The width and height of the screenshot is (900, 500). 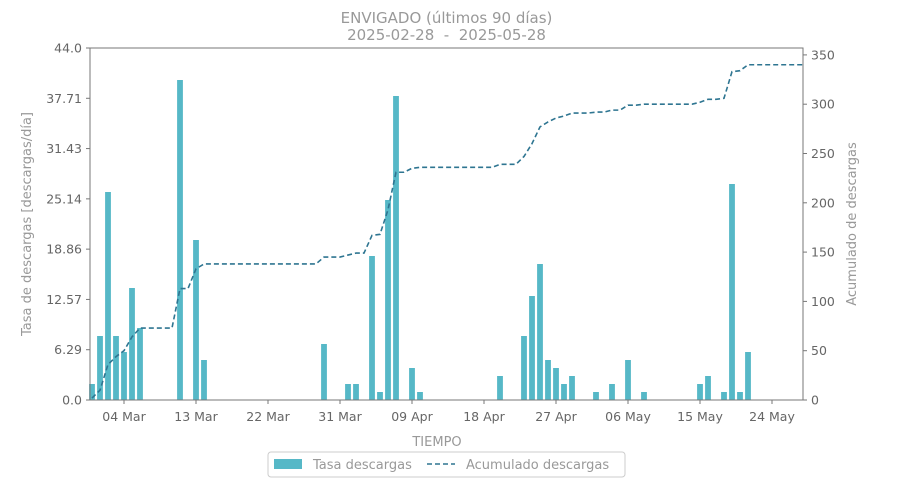 What do you see at coordinates (64, 299) in the screenshot?
I see `y-left-tick-label: 12.57` at bounding box center [64, 299].